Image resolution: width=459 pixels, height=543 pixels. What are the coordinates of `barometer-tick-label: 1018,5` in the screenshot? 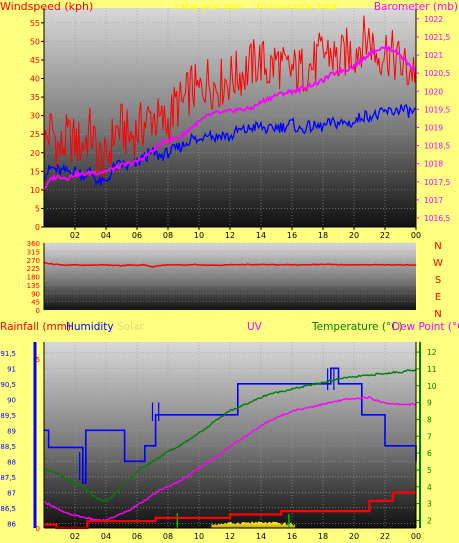 It's located at (437, 146).